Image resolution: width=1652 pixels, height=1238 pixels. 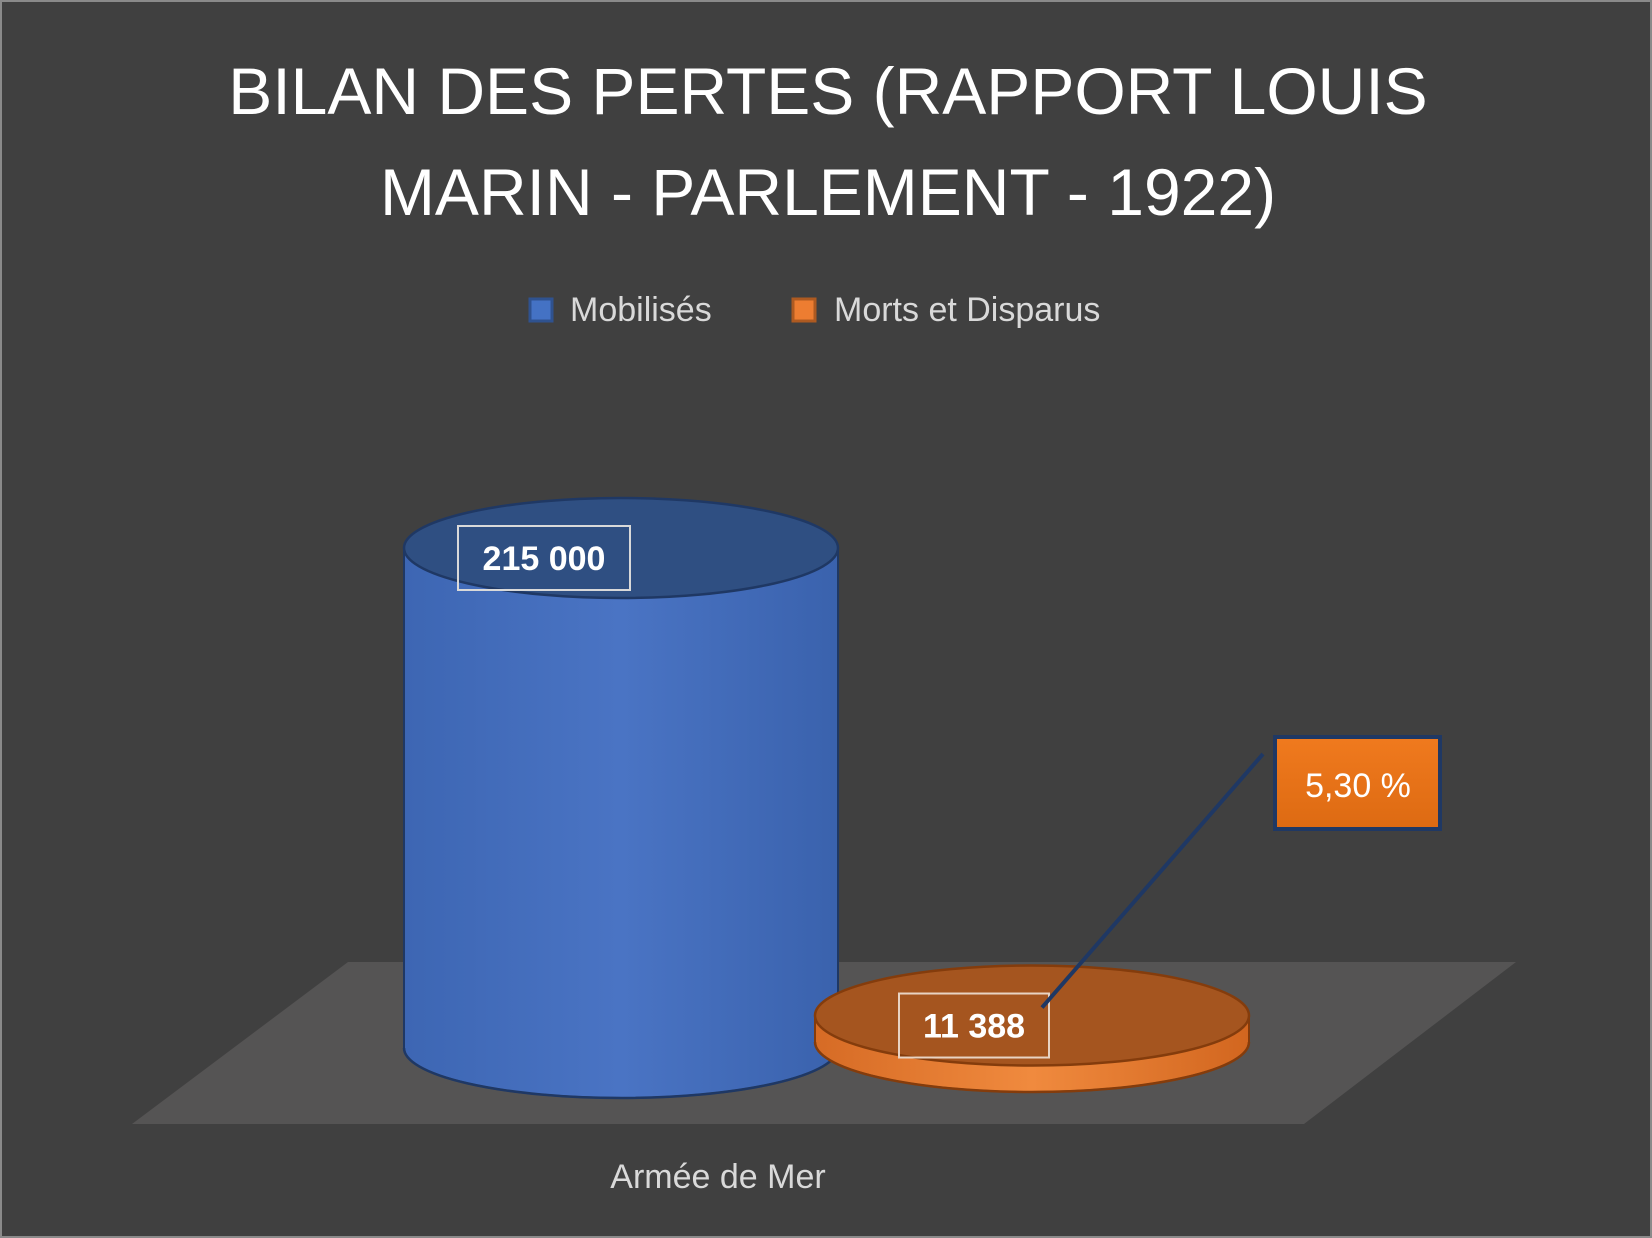 I want to click on data-label-morts-box, so click(x=974, y=1025).